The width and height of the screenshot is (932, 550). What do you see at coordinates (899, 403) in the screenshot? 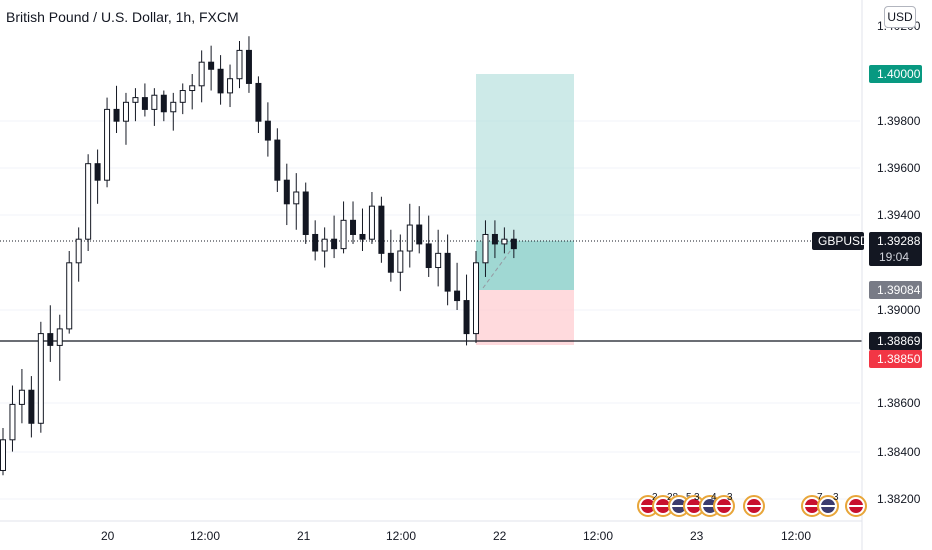
I see `price-tick: 1.38600` at bounding box center [899, 403].